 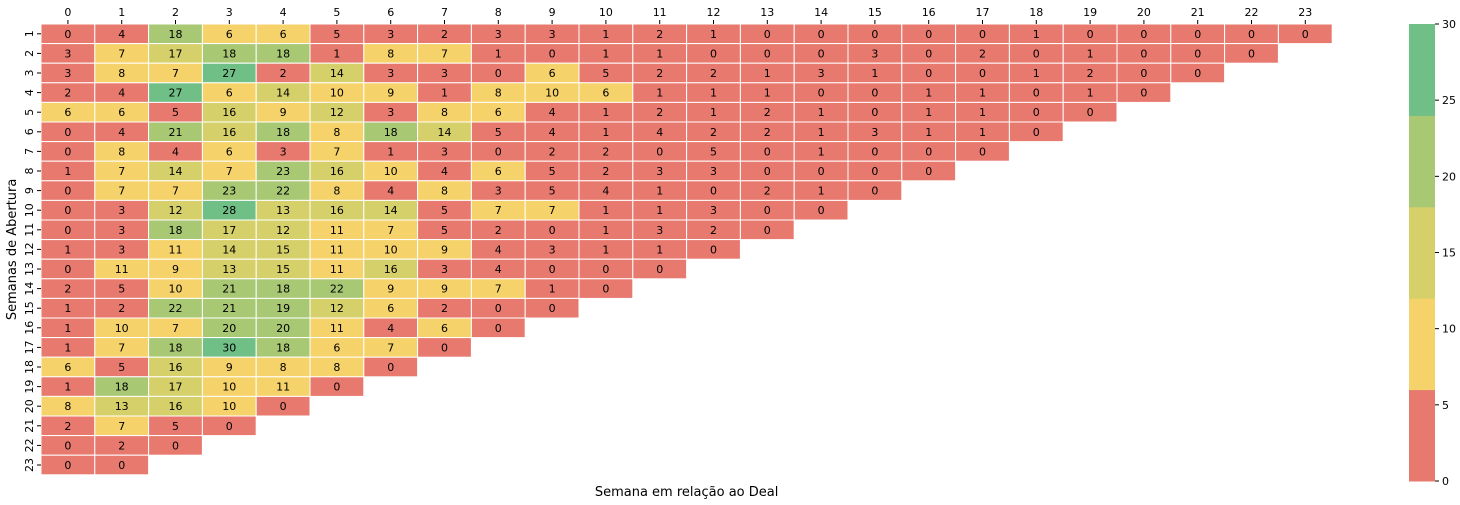 What do you see at coordinates (29, 131) in the screenshot?
I see `y-tick-label: 6` at bounding box center [29, 131].